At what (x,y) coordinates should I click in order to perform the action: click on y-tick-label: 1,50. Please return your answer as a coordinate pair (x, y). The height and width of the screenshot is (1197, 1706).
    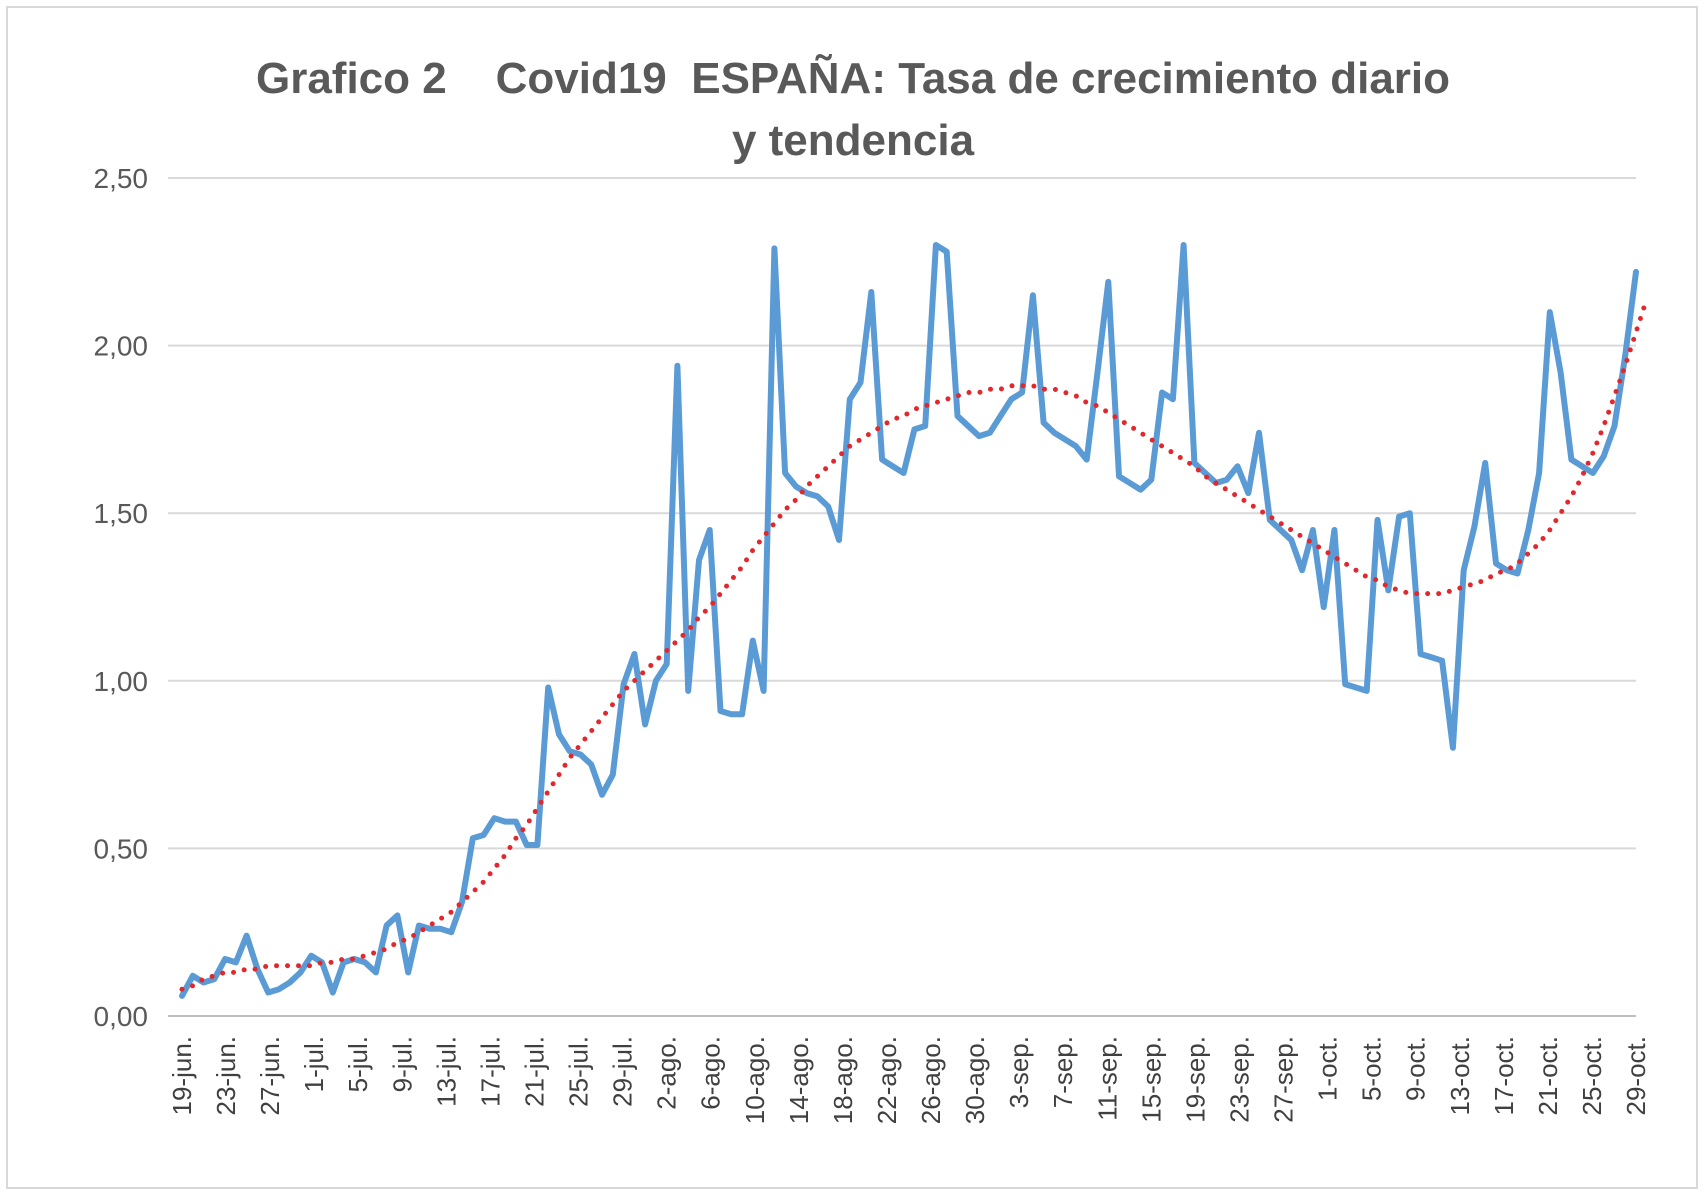
    Looking at the image, I should click on (121, 513).